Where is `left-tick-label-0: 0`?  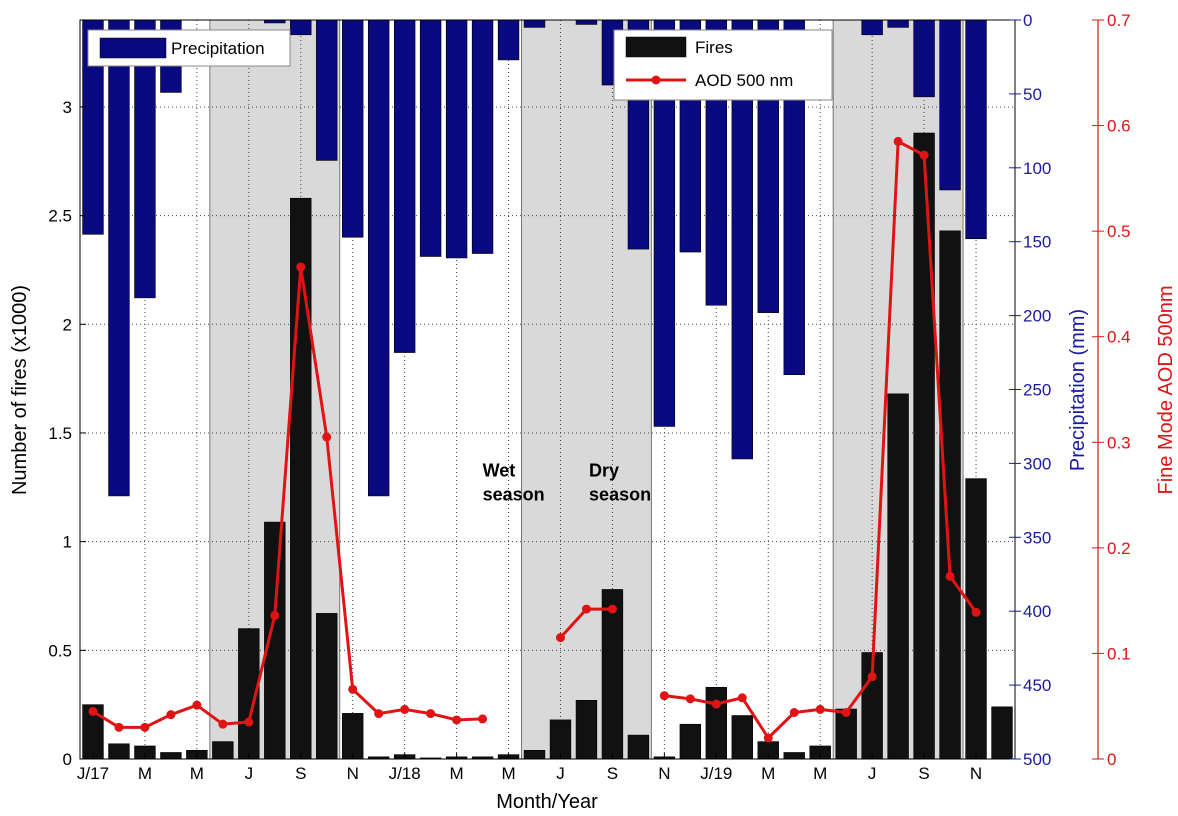 left-tick-label-0: 0 is located at coordinates (67, 759).